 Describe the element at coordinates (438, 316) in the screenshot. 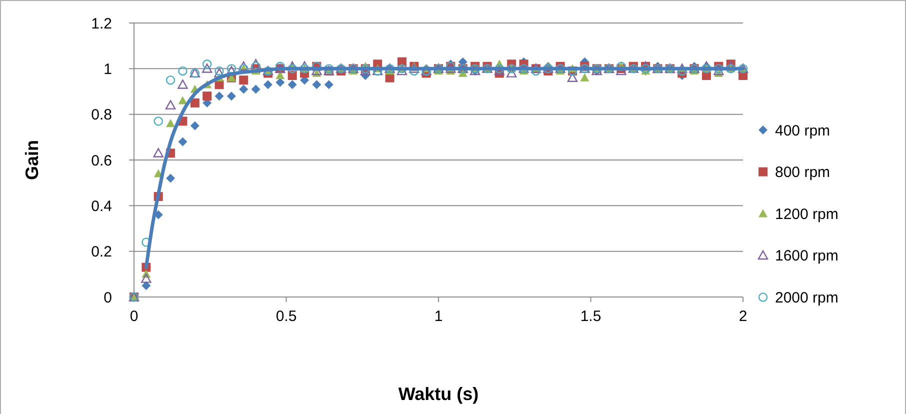

I see `x-tick-label: 1` at that location.